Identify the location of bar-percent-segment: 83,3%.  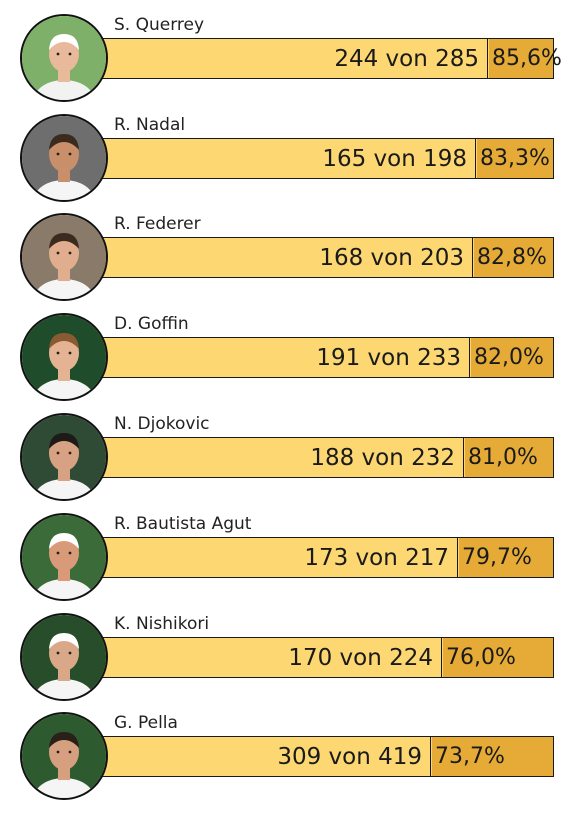
(515, 158).